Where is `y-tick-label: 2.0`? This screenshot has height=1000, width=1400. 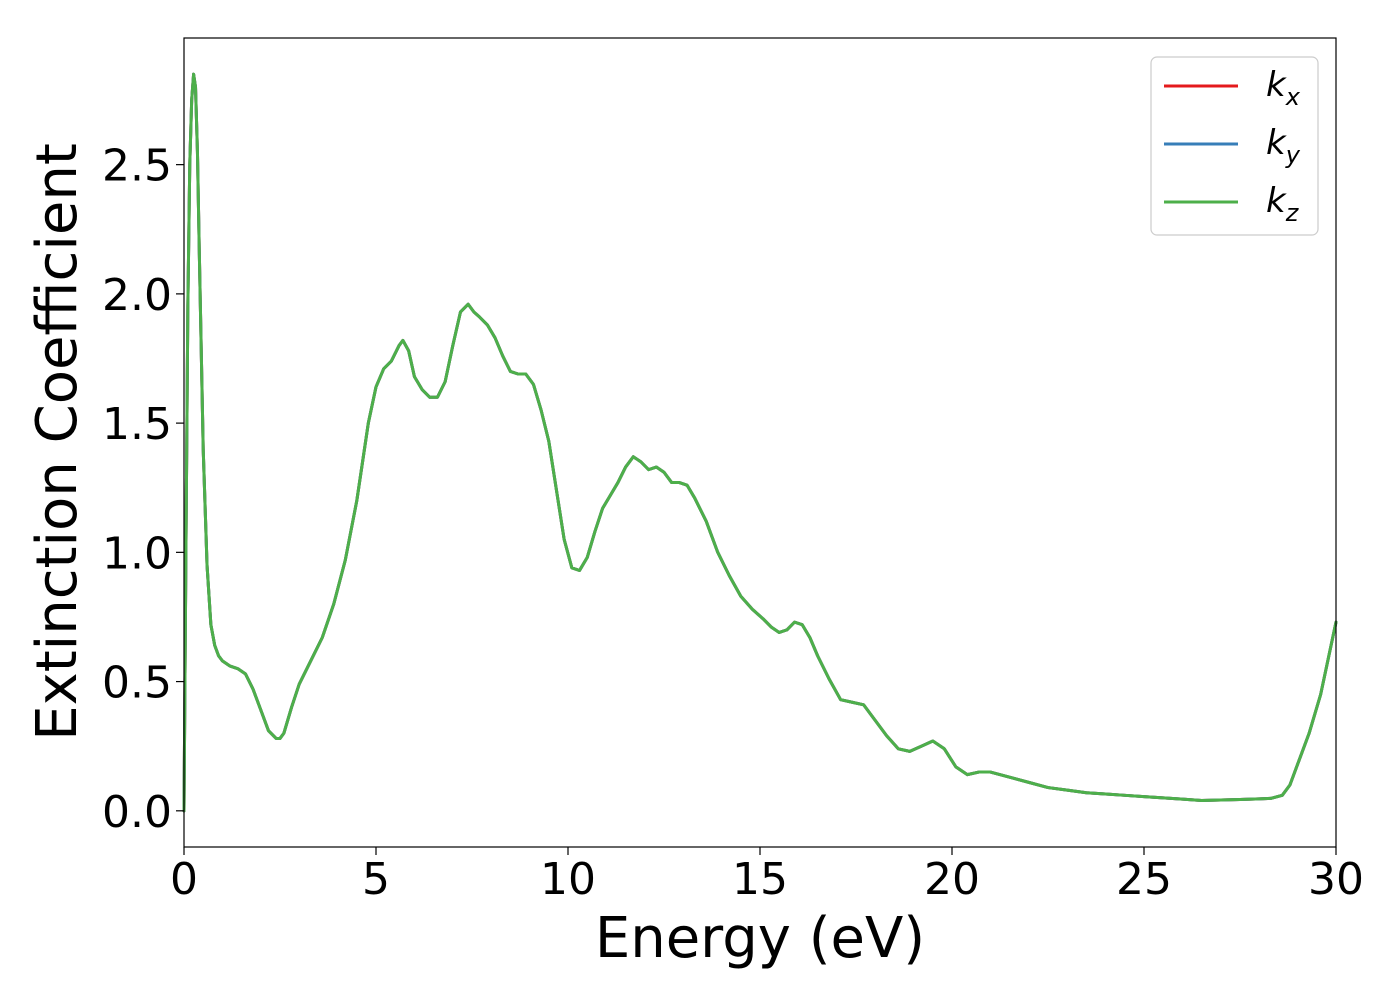
y-tick-label: 2.0 is located at coordinates (137, 295).